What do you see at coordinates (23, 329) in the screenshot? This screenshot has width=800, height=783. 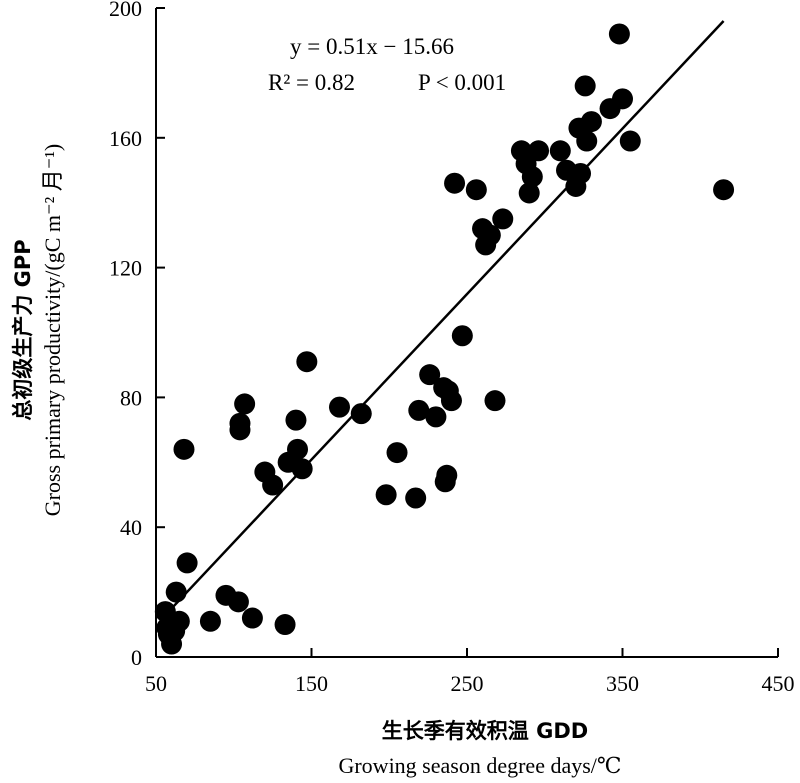 I see `y-axis-title-cn: 总初级生产力 GPP` at bounding box center [23, 329].